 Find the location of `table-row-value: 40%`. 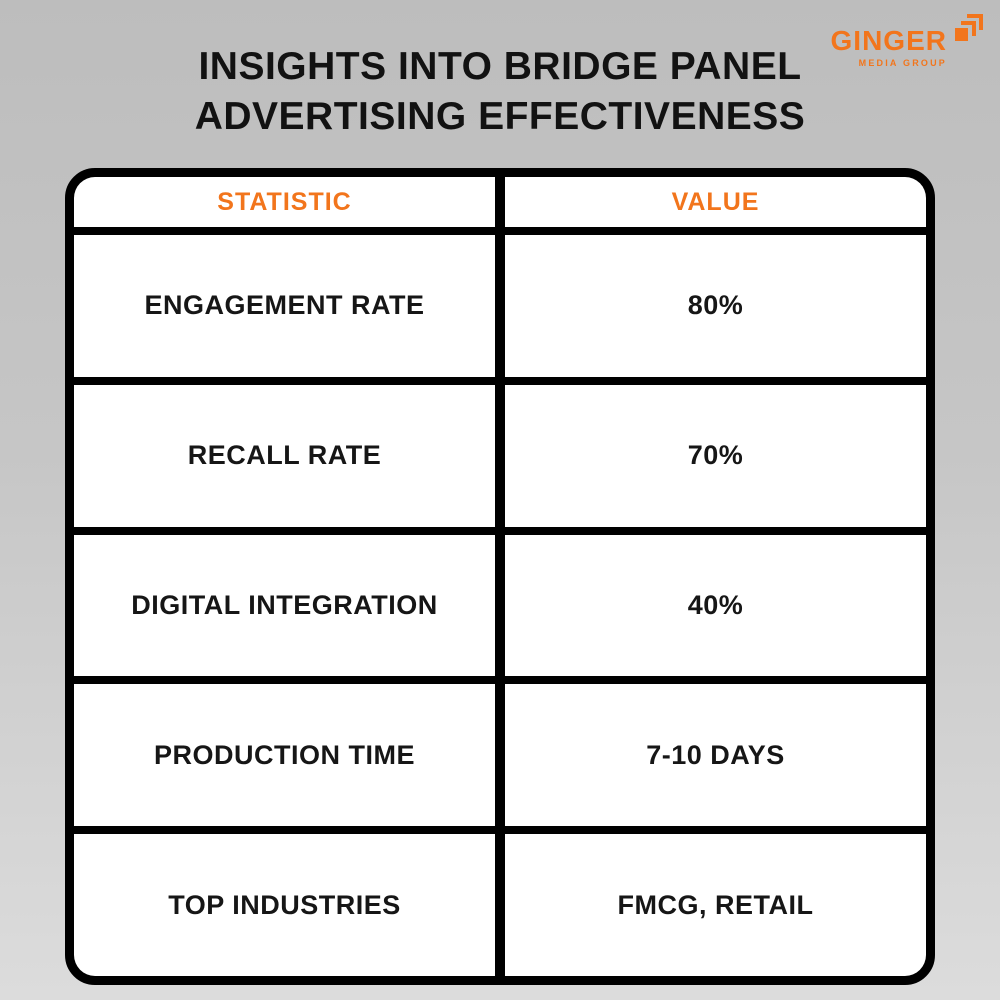

table-row-value: 40% is located at coordinates (715, 605).